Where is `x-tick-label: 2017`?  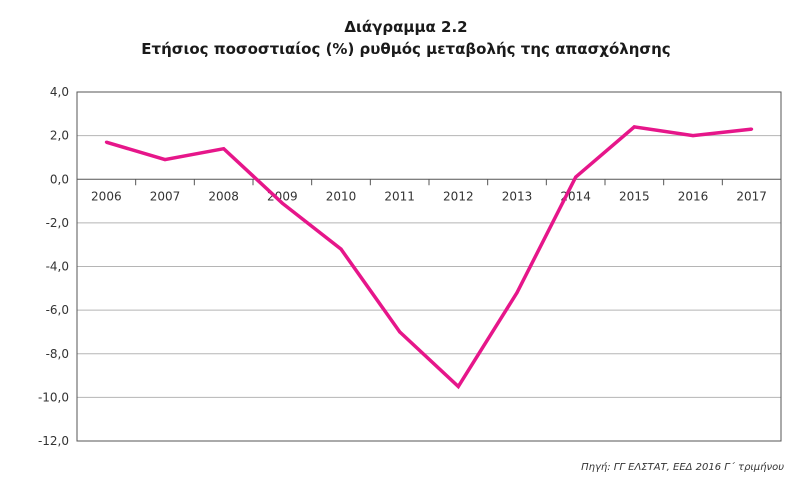 x-tick-label: 2017 is located at coordinates (751, 196).